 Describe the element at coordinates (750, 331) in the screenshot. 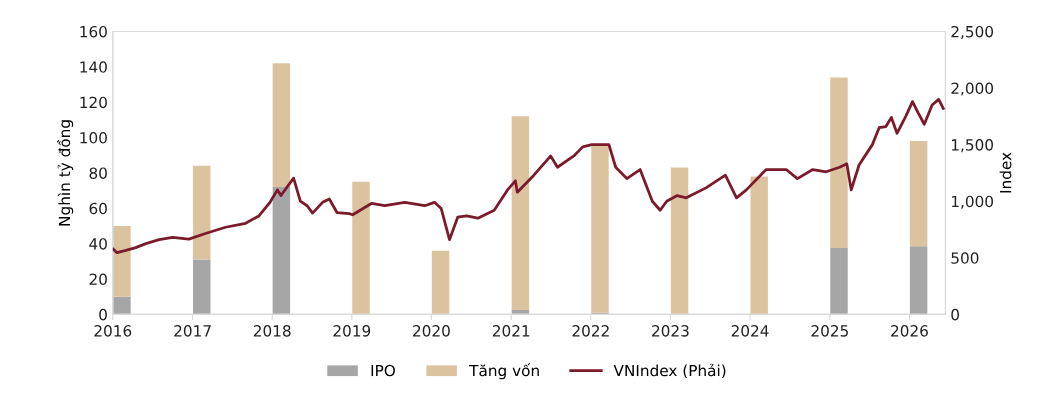

I see `x-tick-label: 2024` at that location.